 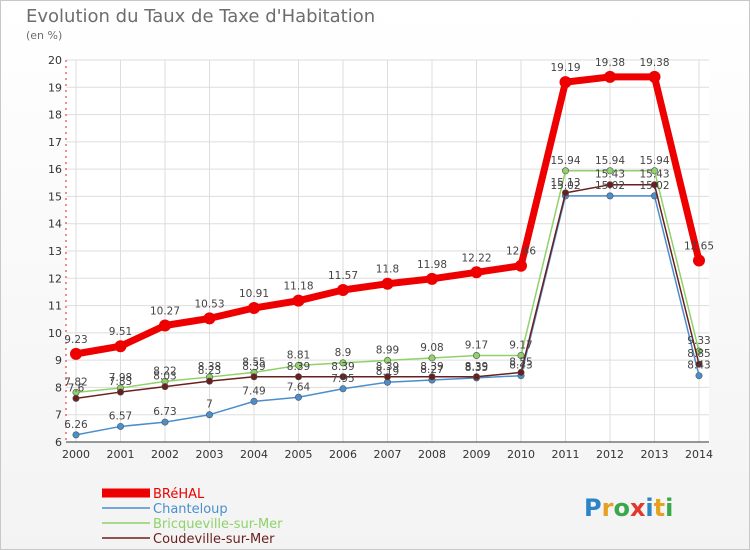 What do you see at coordinates (120, 416) in the screenshot?
I see `data-label: 6.57` at bounding box center [120, 416].